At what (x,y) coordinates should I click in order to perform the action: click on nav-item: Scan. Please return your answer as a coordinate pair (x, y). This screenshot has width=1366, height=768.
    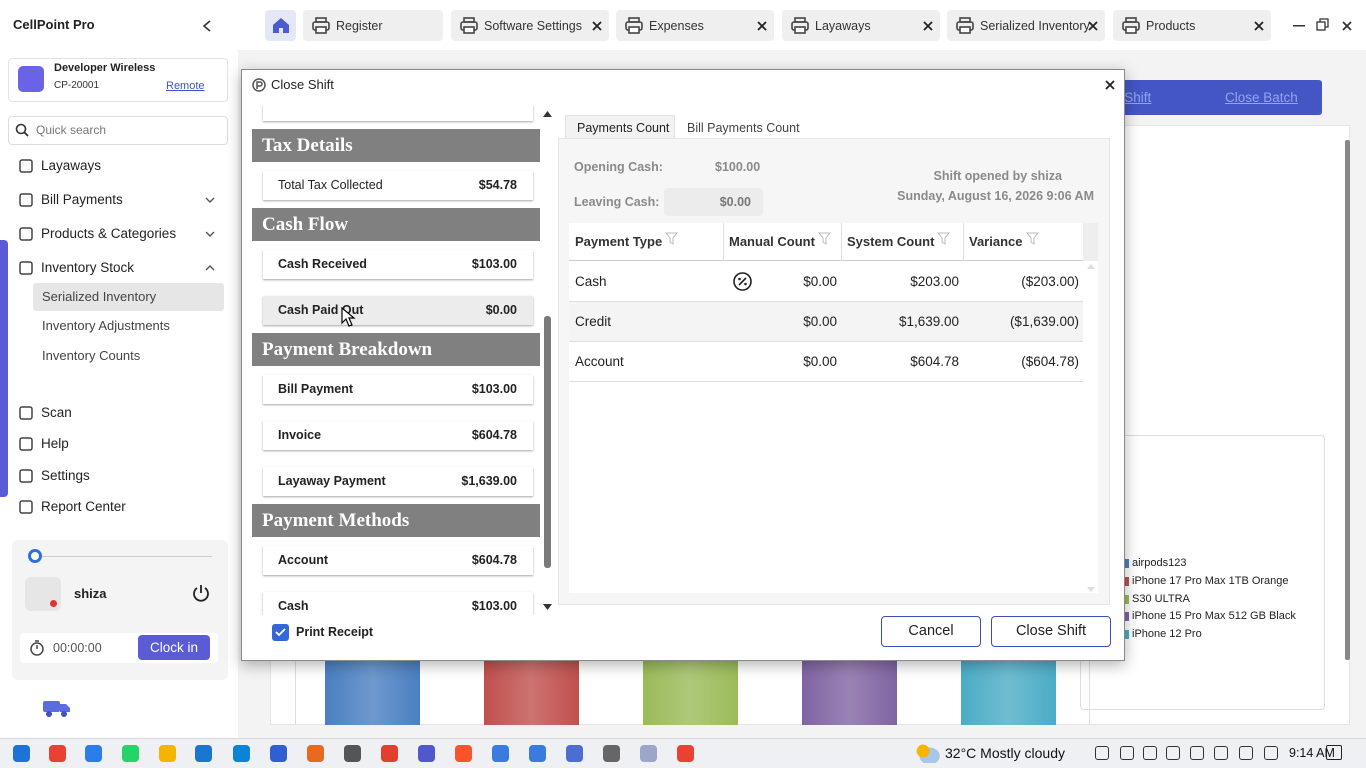
    Looking at the image, I should click on (56, 412).